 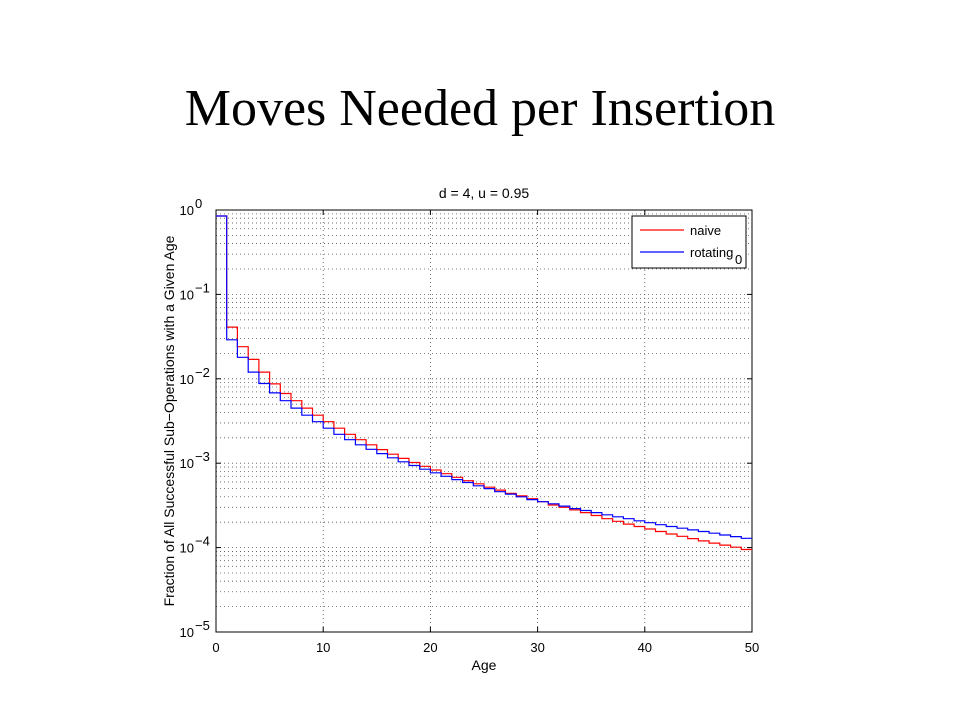 I want to click on x-tick-label: 10, so click(x=323, y=647).